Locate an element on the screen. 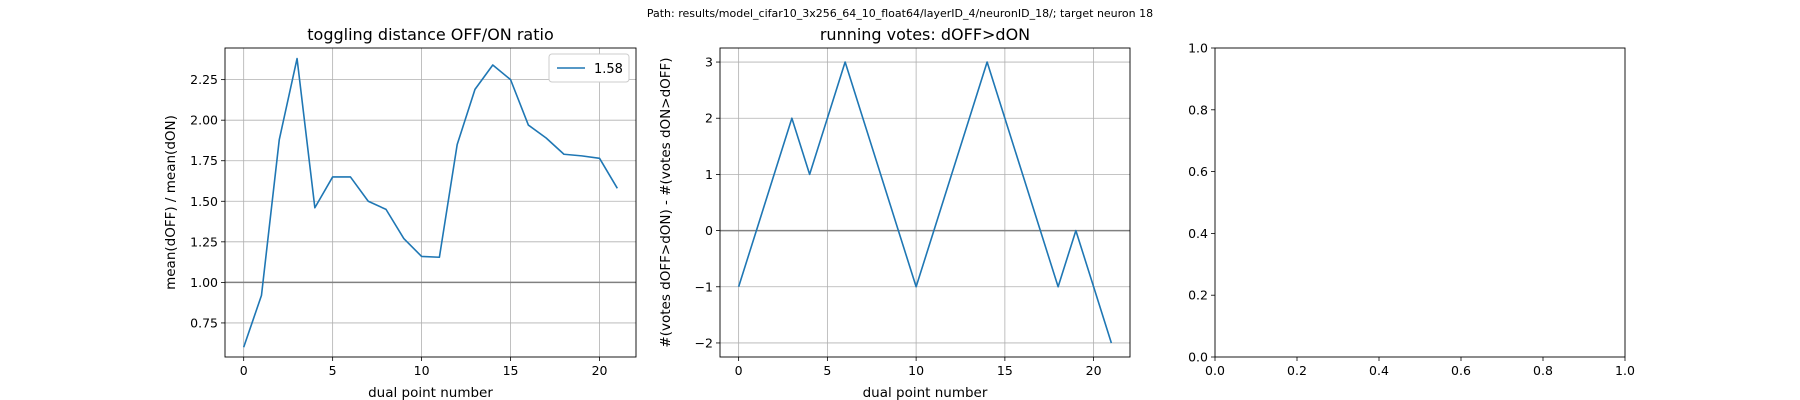 The image size is (1800, 400). y-axis-label: #(votes dOFF>dON) - #(votes dON>dOFF) is located at coordinates (666, 202).